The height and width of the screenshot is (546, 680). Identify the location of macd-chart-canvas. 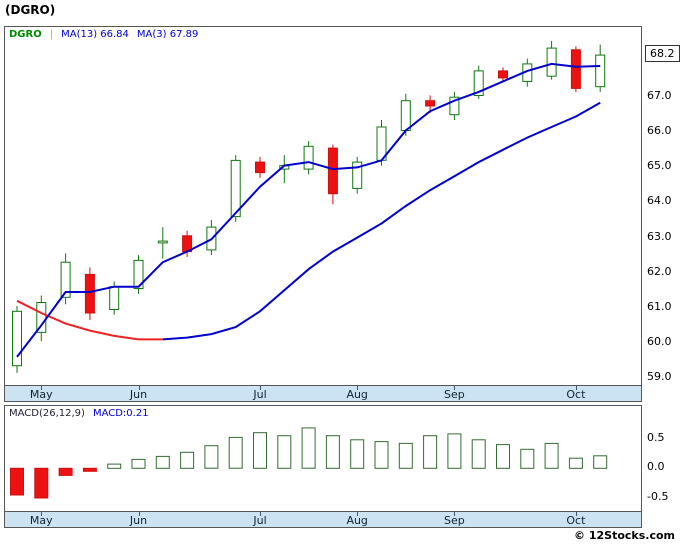
(309, 463).